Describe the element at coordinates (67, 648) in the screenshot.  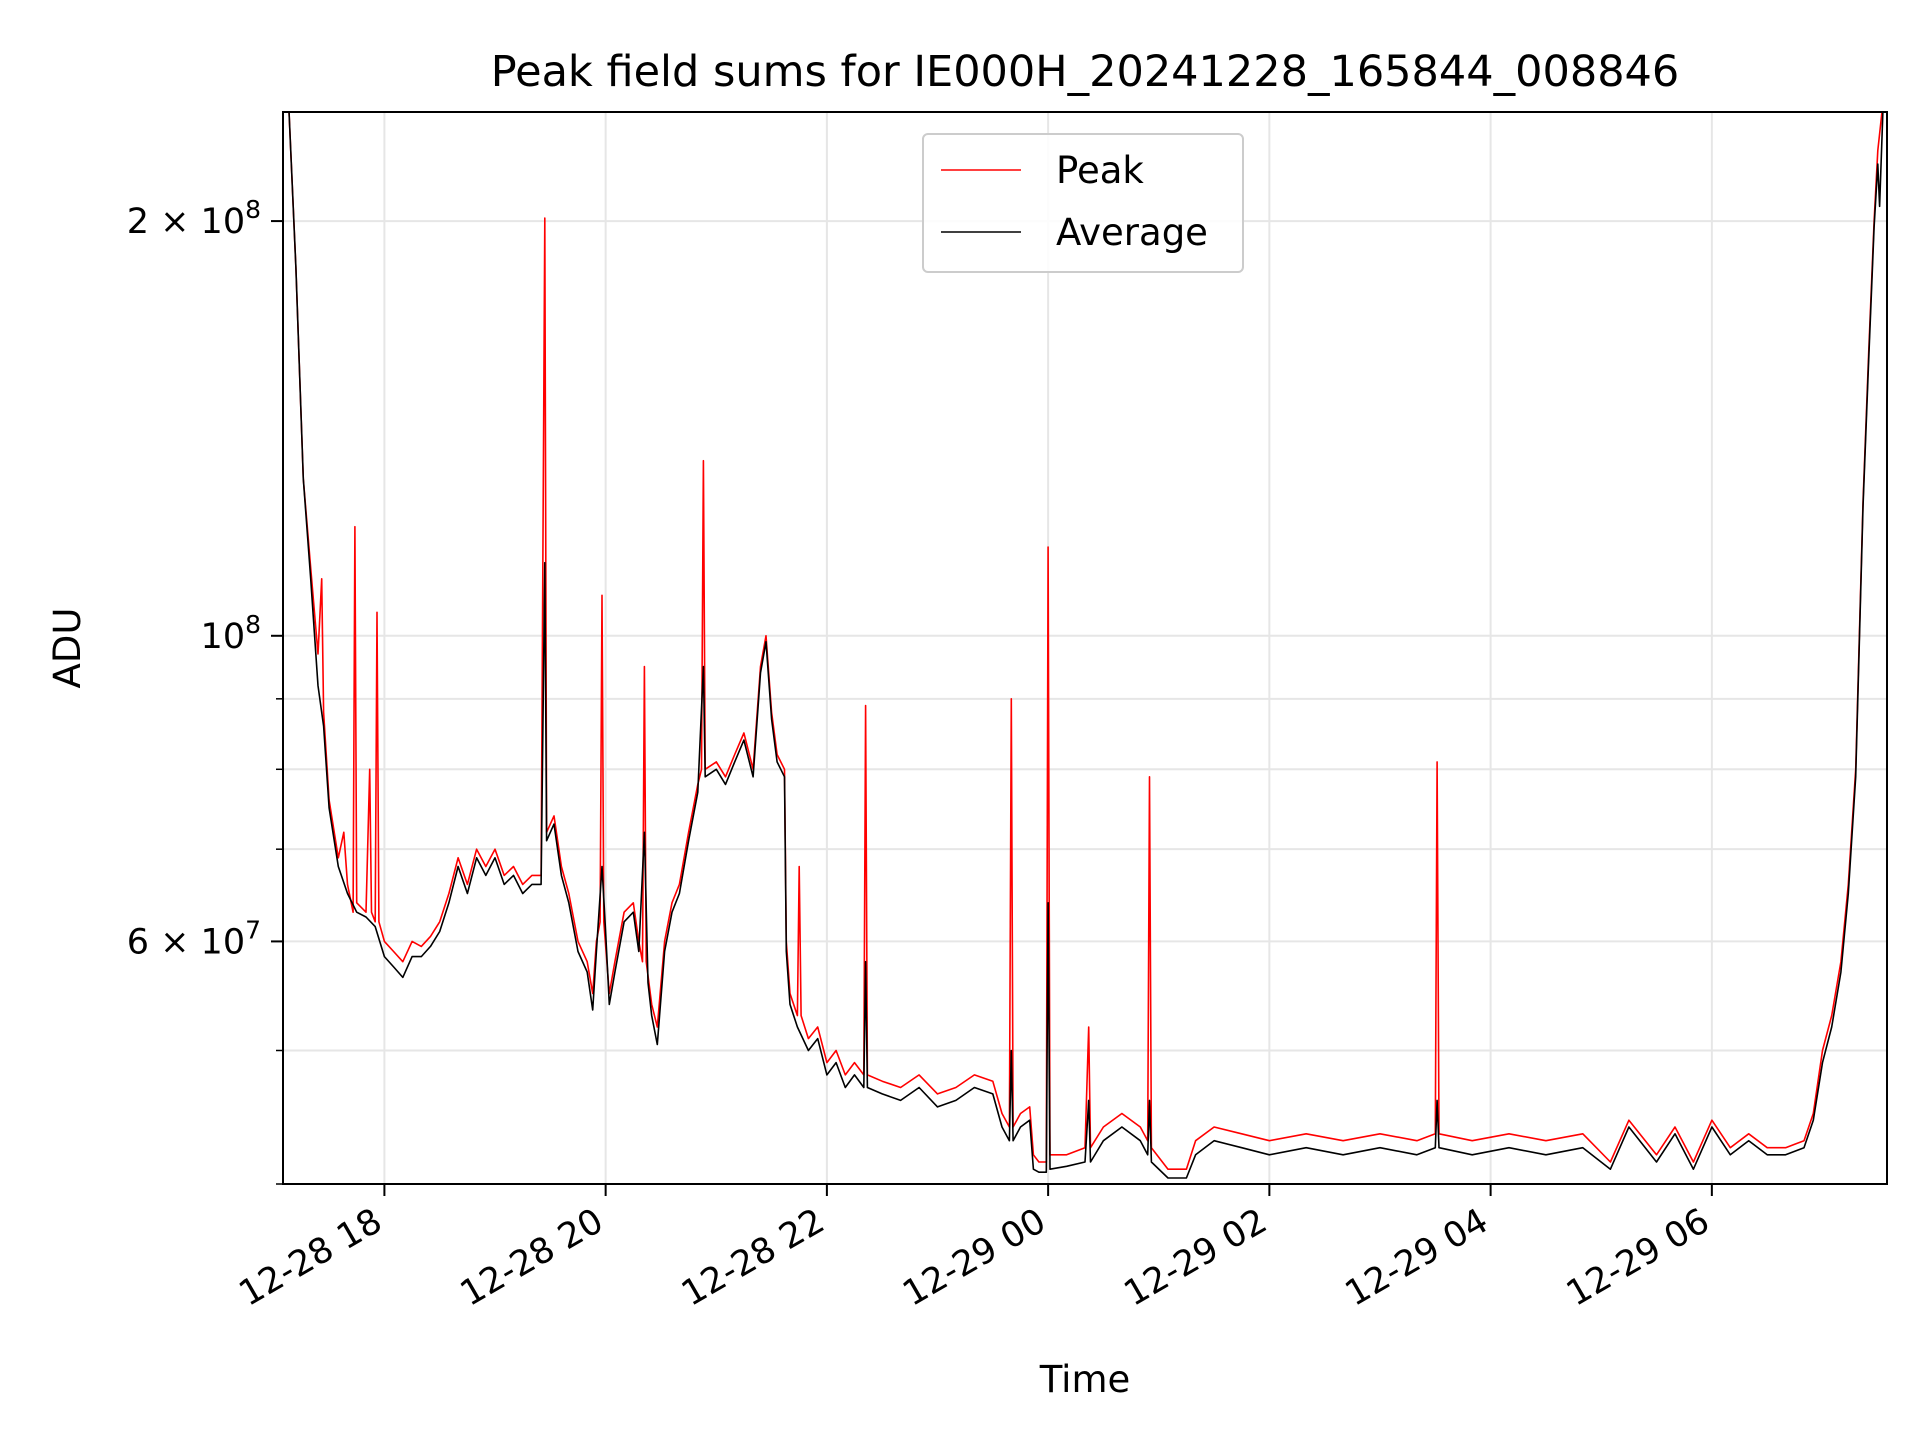
I see `y-axis-label: ADU` at that location.